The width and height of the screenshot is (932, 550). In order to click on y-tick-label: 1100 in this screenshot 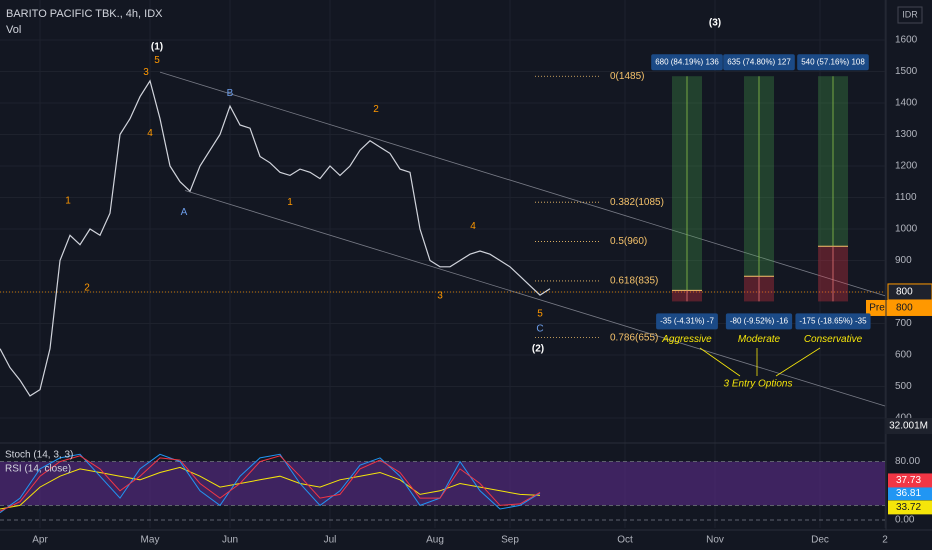, I will do `click(906, 197)`.